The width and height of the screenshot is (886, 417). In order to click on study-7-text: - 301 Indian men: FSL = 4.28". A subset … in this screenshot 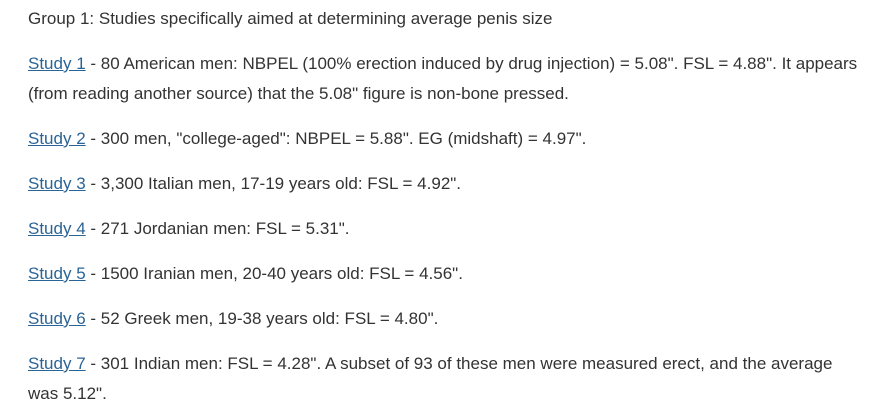, I will do `click(430, 378)`.